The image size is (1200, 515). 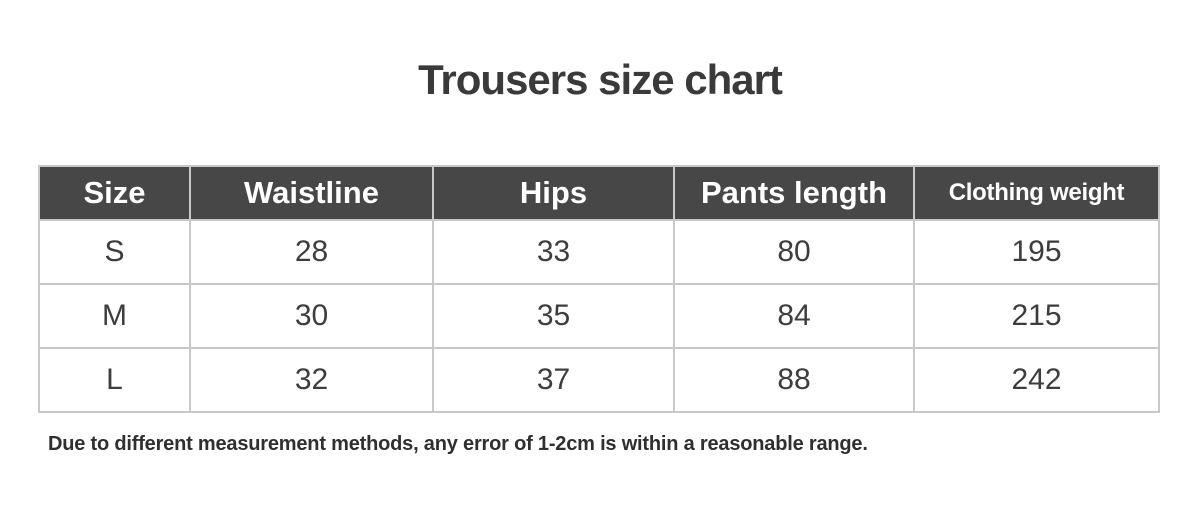 What do you see at coordinates (553, 316) in the screenshot?
I see `cell-hips-m: 35` at bounding box center [553, 316].